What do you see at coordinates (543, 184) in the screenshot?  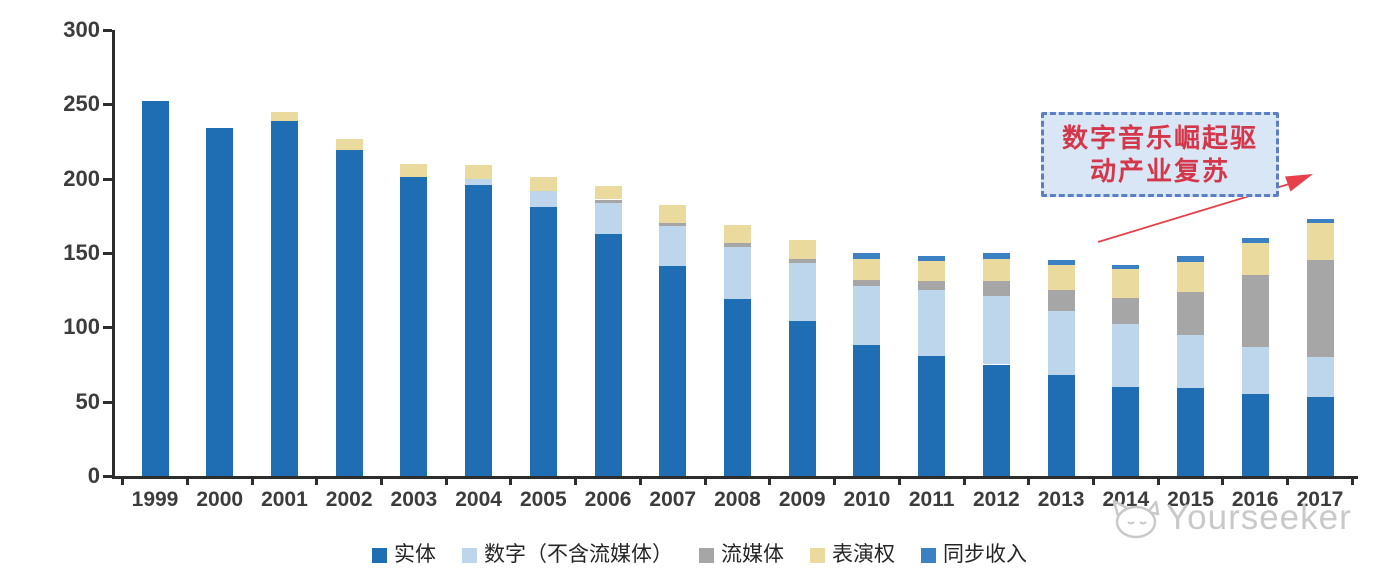 I see `bar-segment-performance-rights-2005` at bounding box center [543, 184].